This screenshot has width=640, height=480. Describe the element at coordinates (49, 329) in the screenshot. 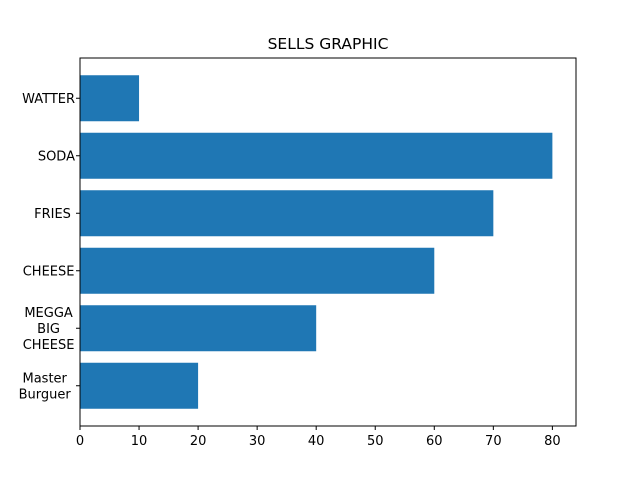

I see `y-tick-label: MEGGA BIG CHEESE` at that location.